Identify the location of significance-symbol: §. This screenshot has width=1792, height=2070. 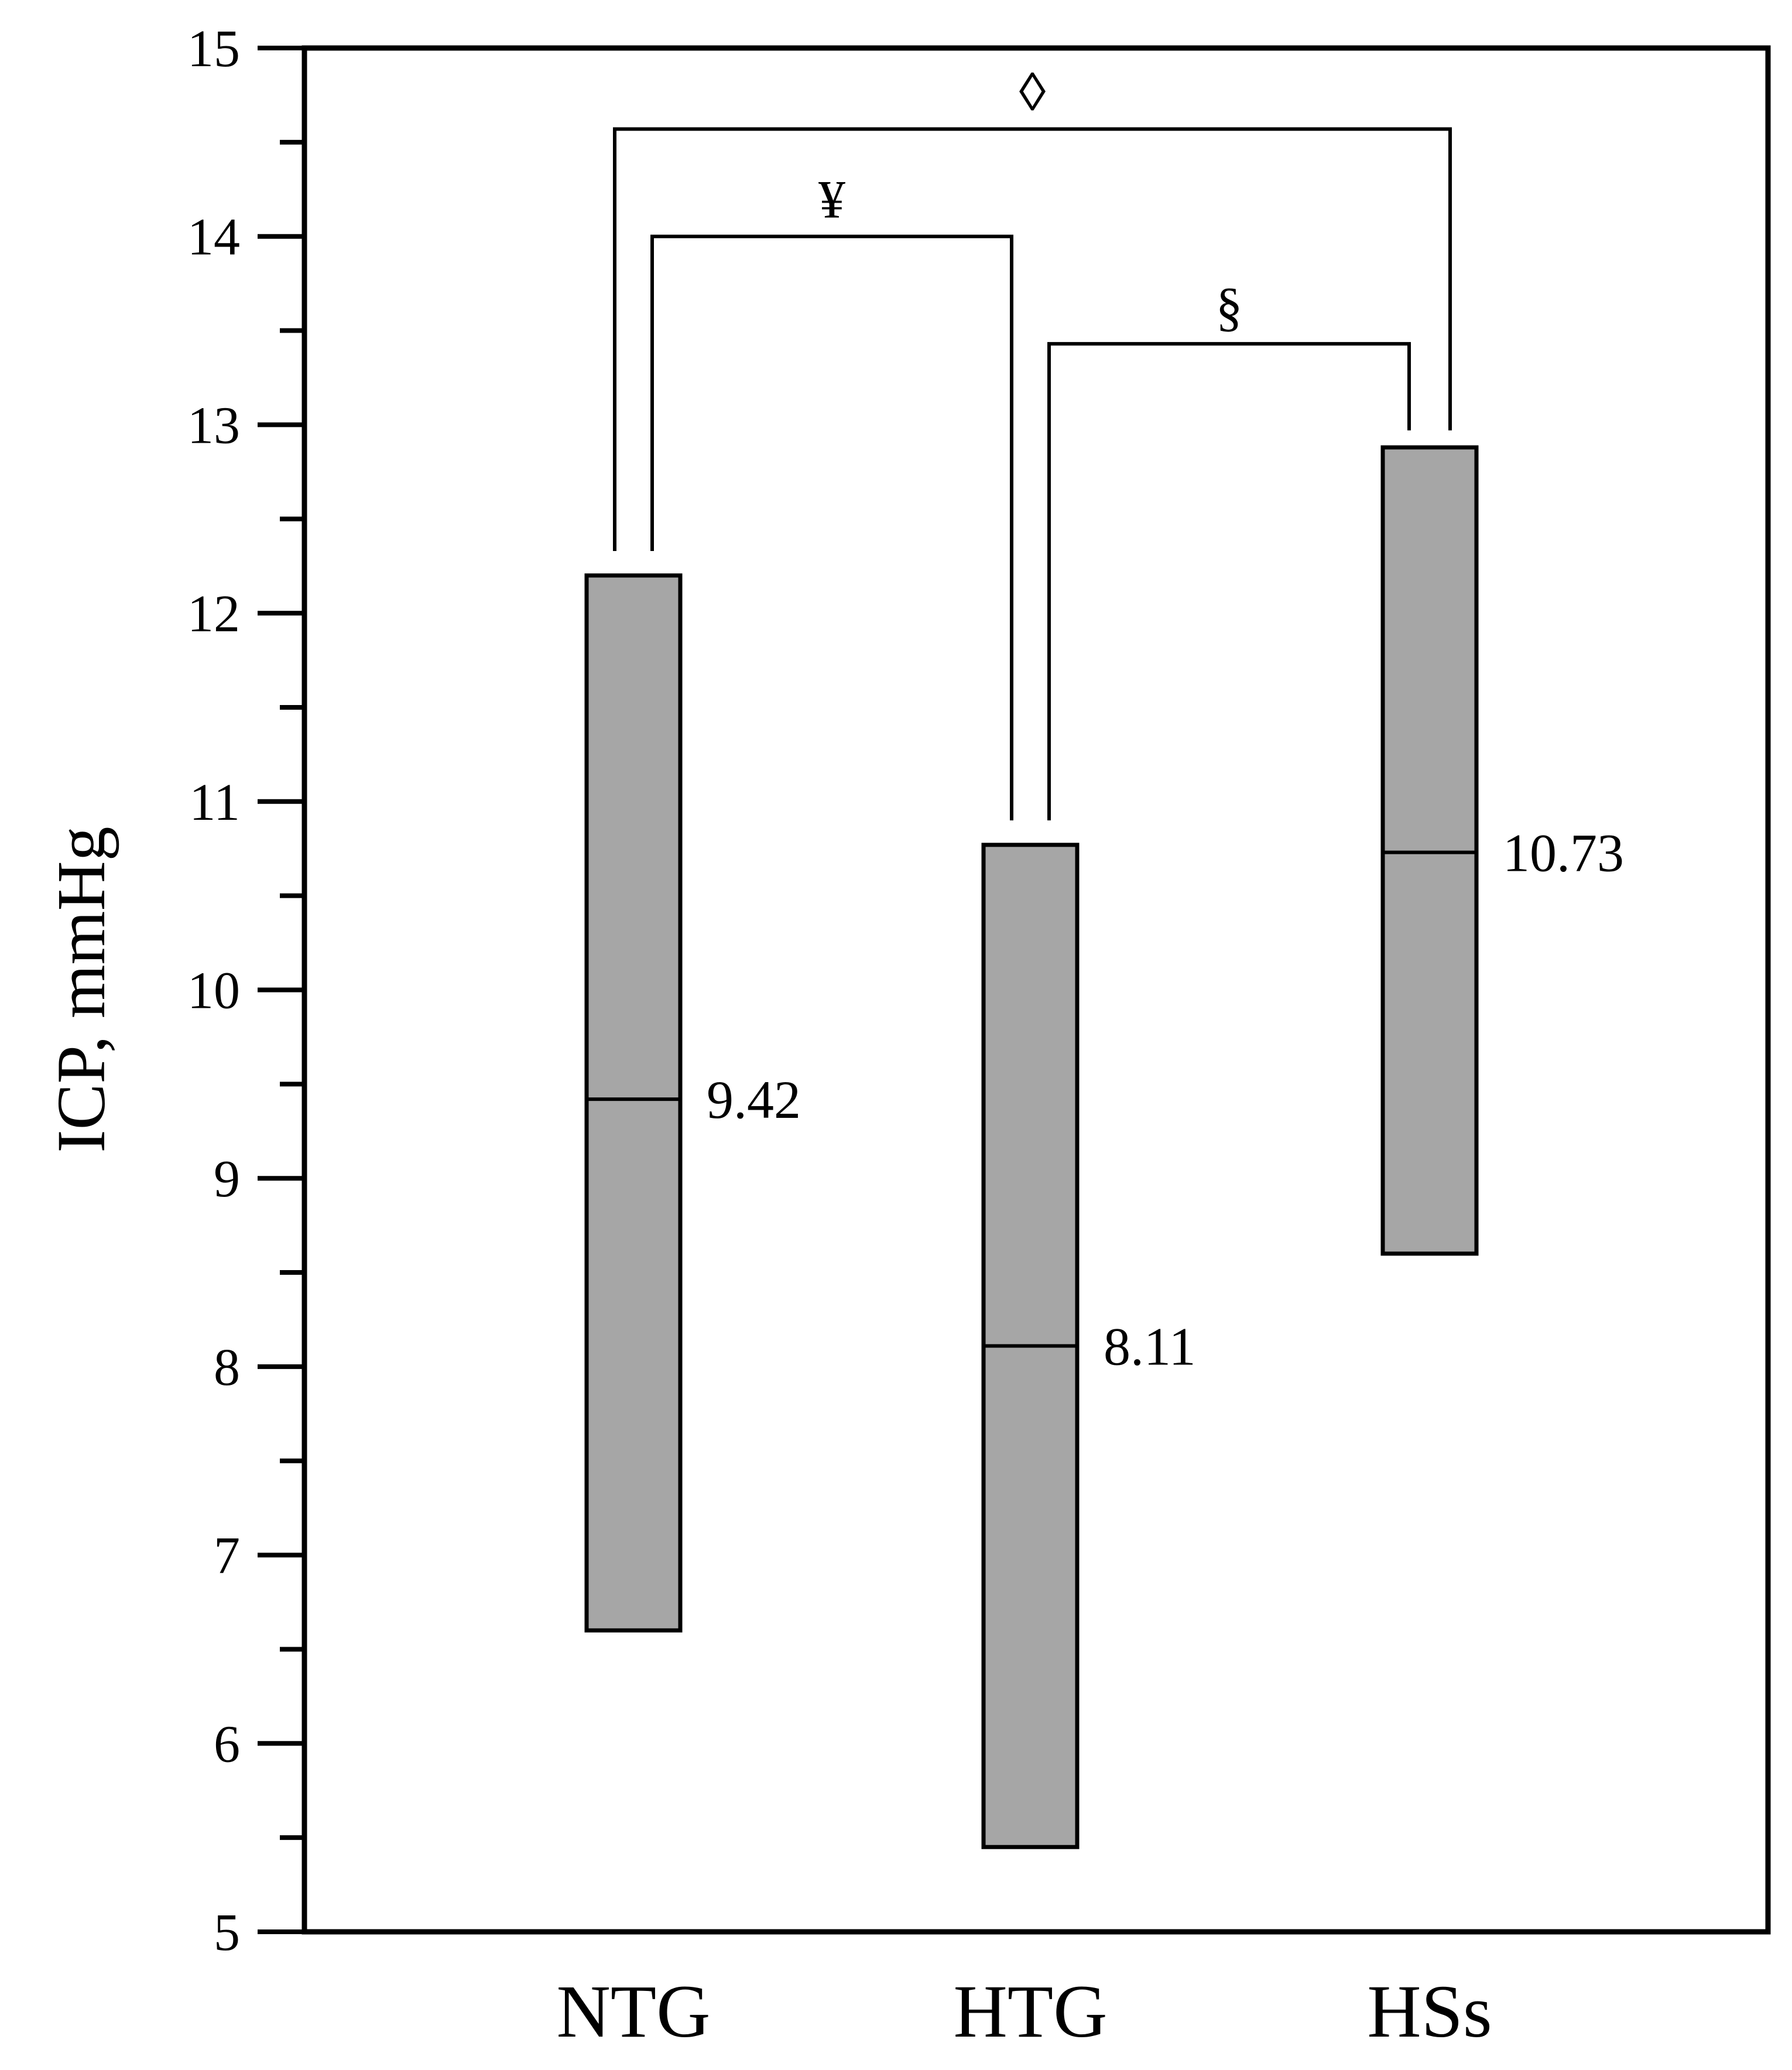
(1229, 307).